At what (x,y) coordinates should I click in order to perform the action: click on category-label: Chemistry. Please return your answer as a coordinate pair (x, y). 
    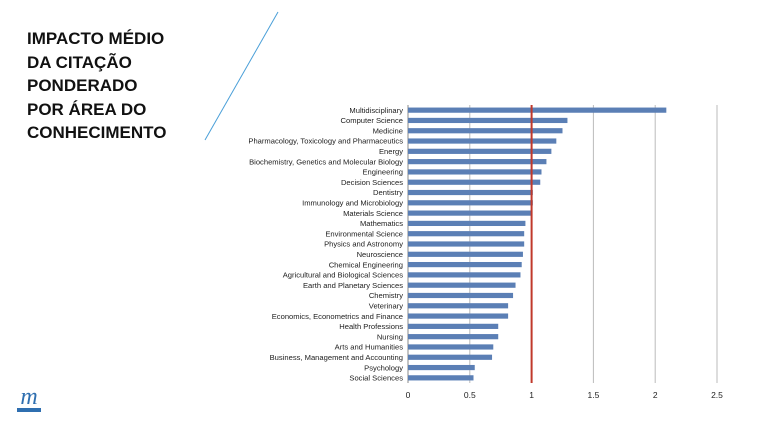
    Looking at the image, I should click on (386, 295).